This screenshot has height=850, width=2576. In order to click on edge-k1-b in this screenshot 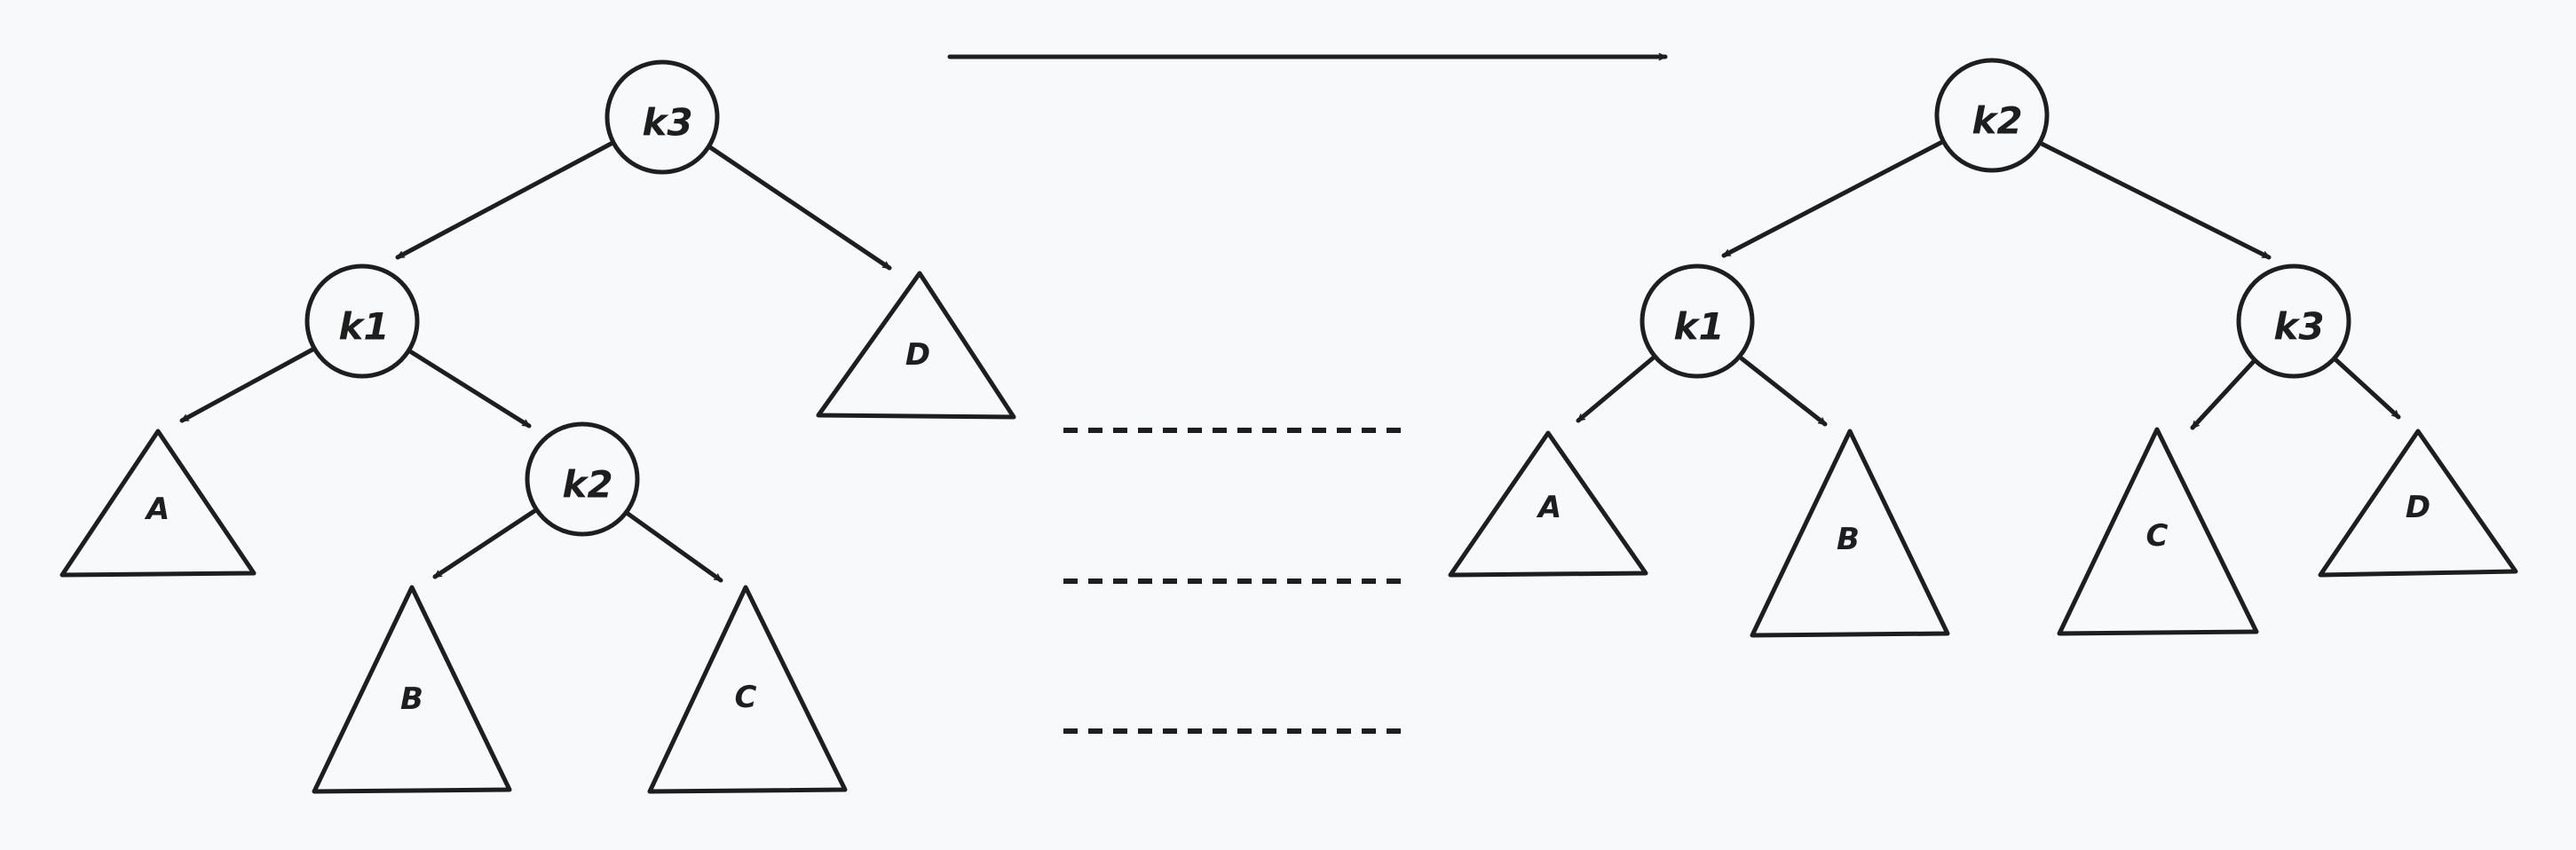, I will do `click(1783, 391)`.